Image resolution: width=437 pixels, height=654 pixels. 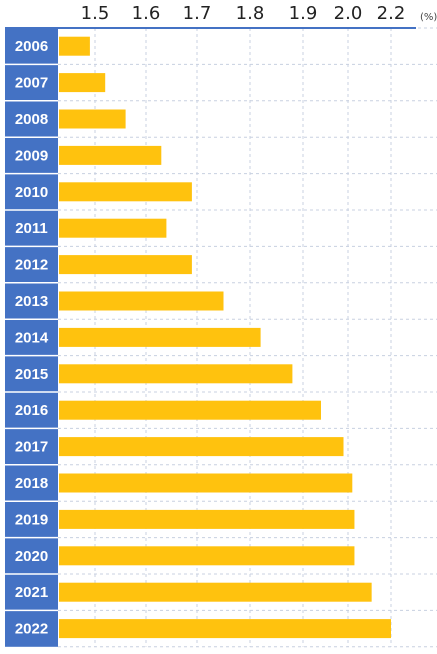 I want to click on category-label: 2014, so click(x=32, y=337).